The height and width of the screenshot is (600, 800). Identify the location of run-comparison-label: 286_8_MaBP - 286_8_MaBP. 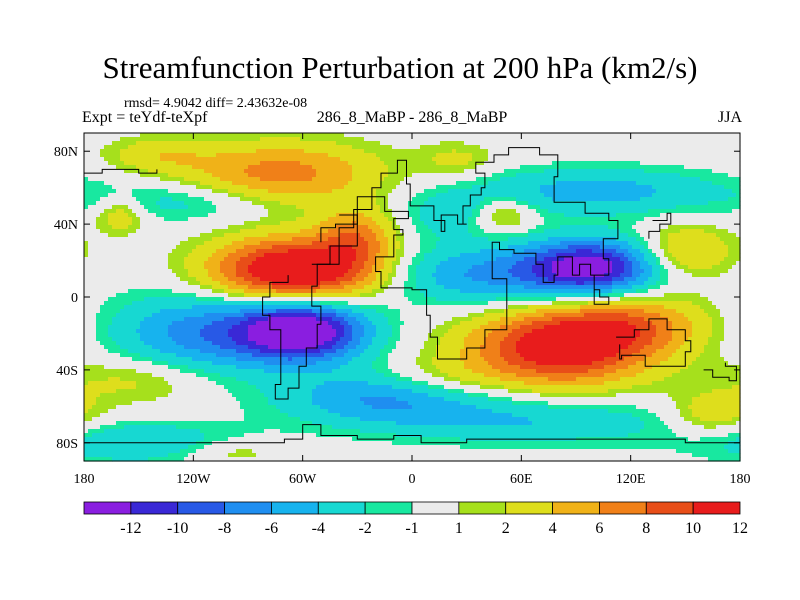
(412, 117).